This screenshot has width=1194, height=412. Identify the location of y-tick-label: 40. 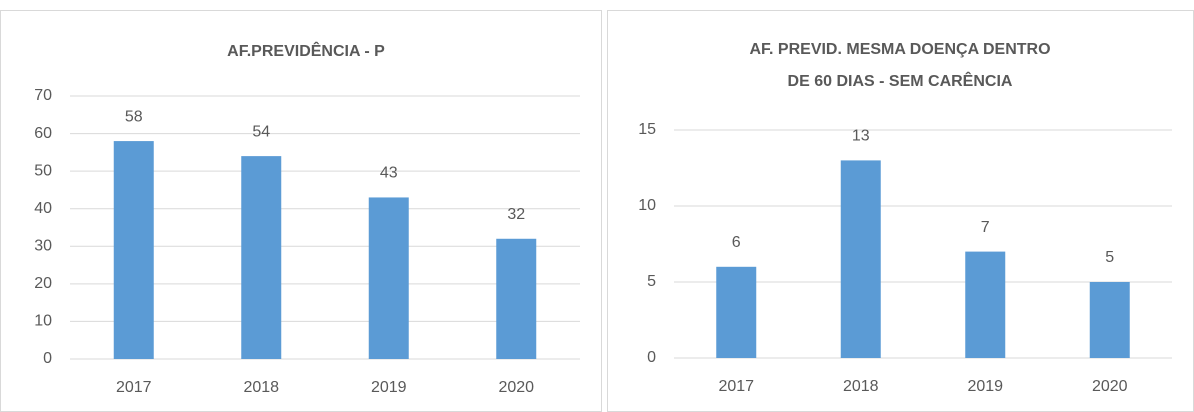
(43, 208).